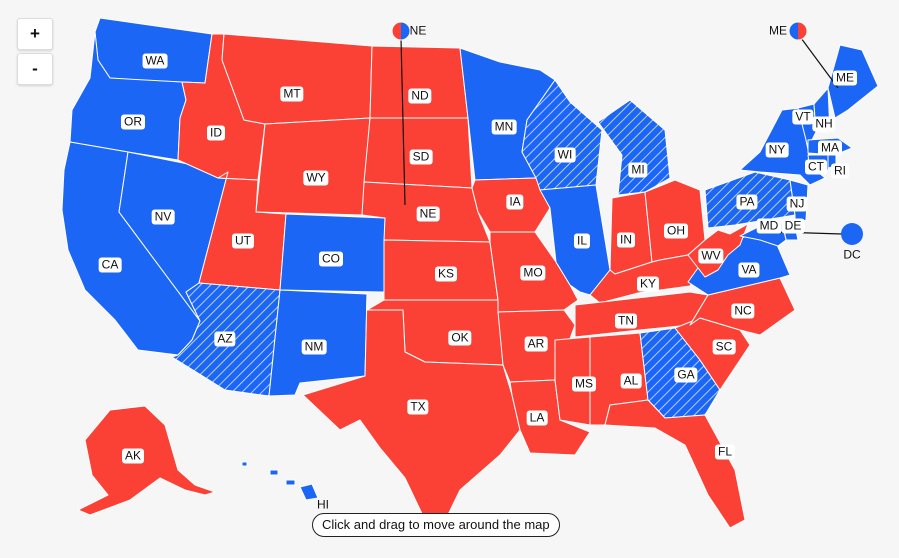 Image resolution: width=899 pixels, height=558 pixels. What do you see at coordinates (419, 82) in the screenshot?
I see `state-nd` at bounding box center [419, 82].